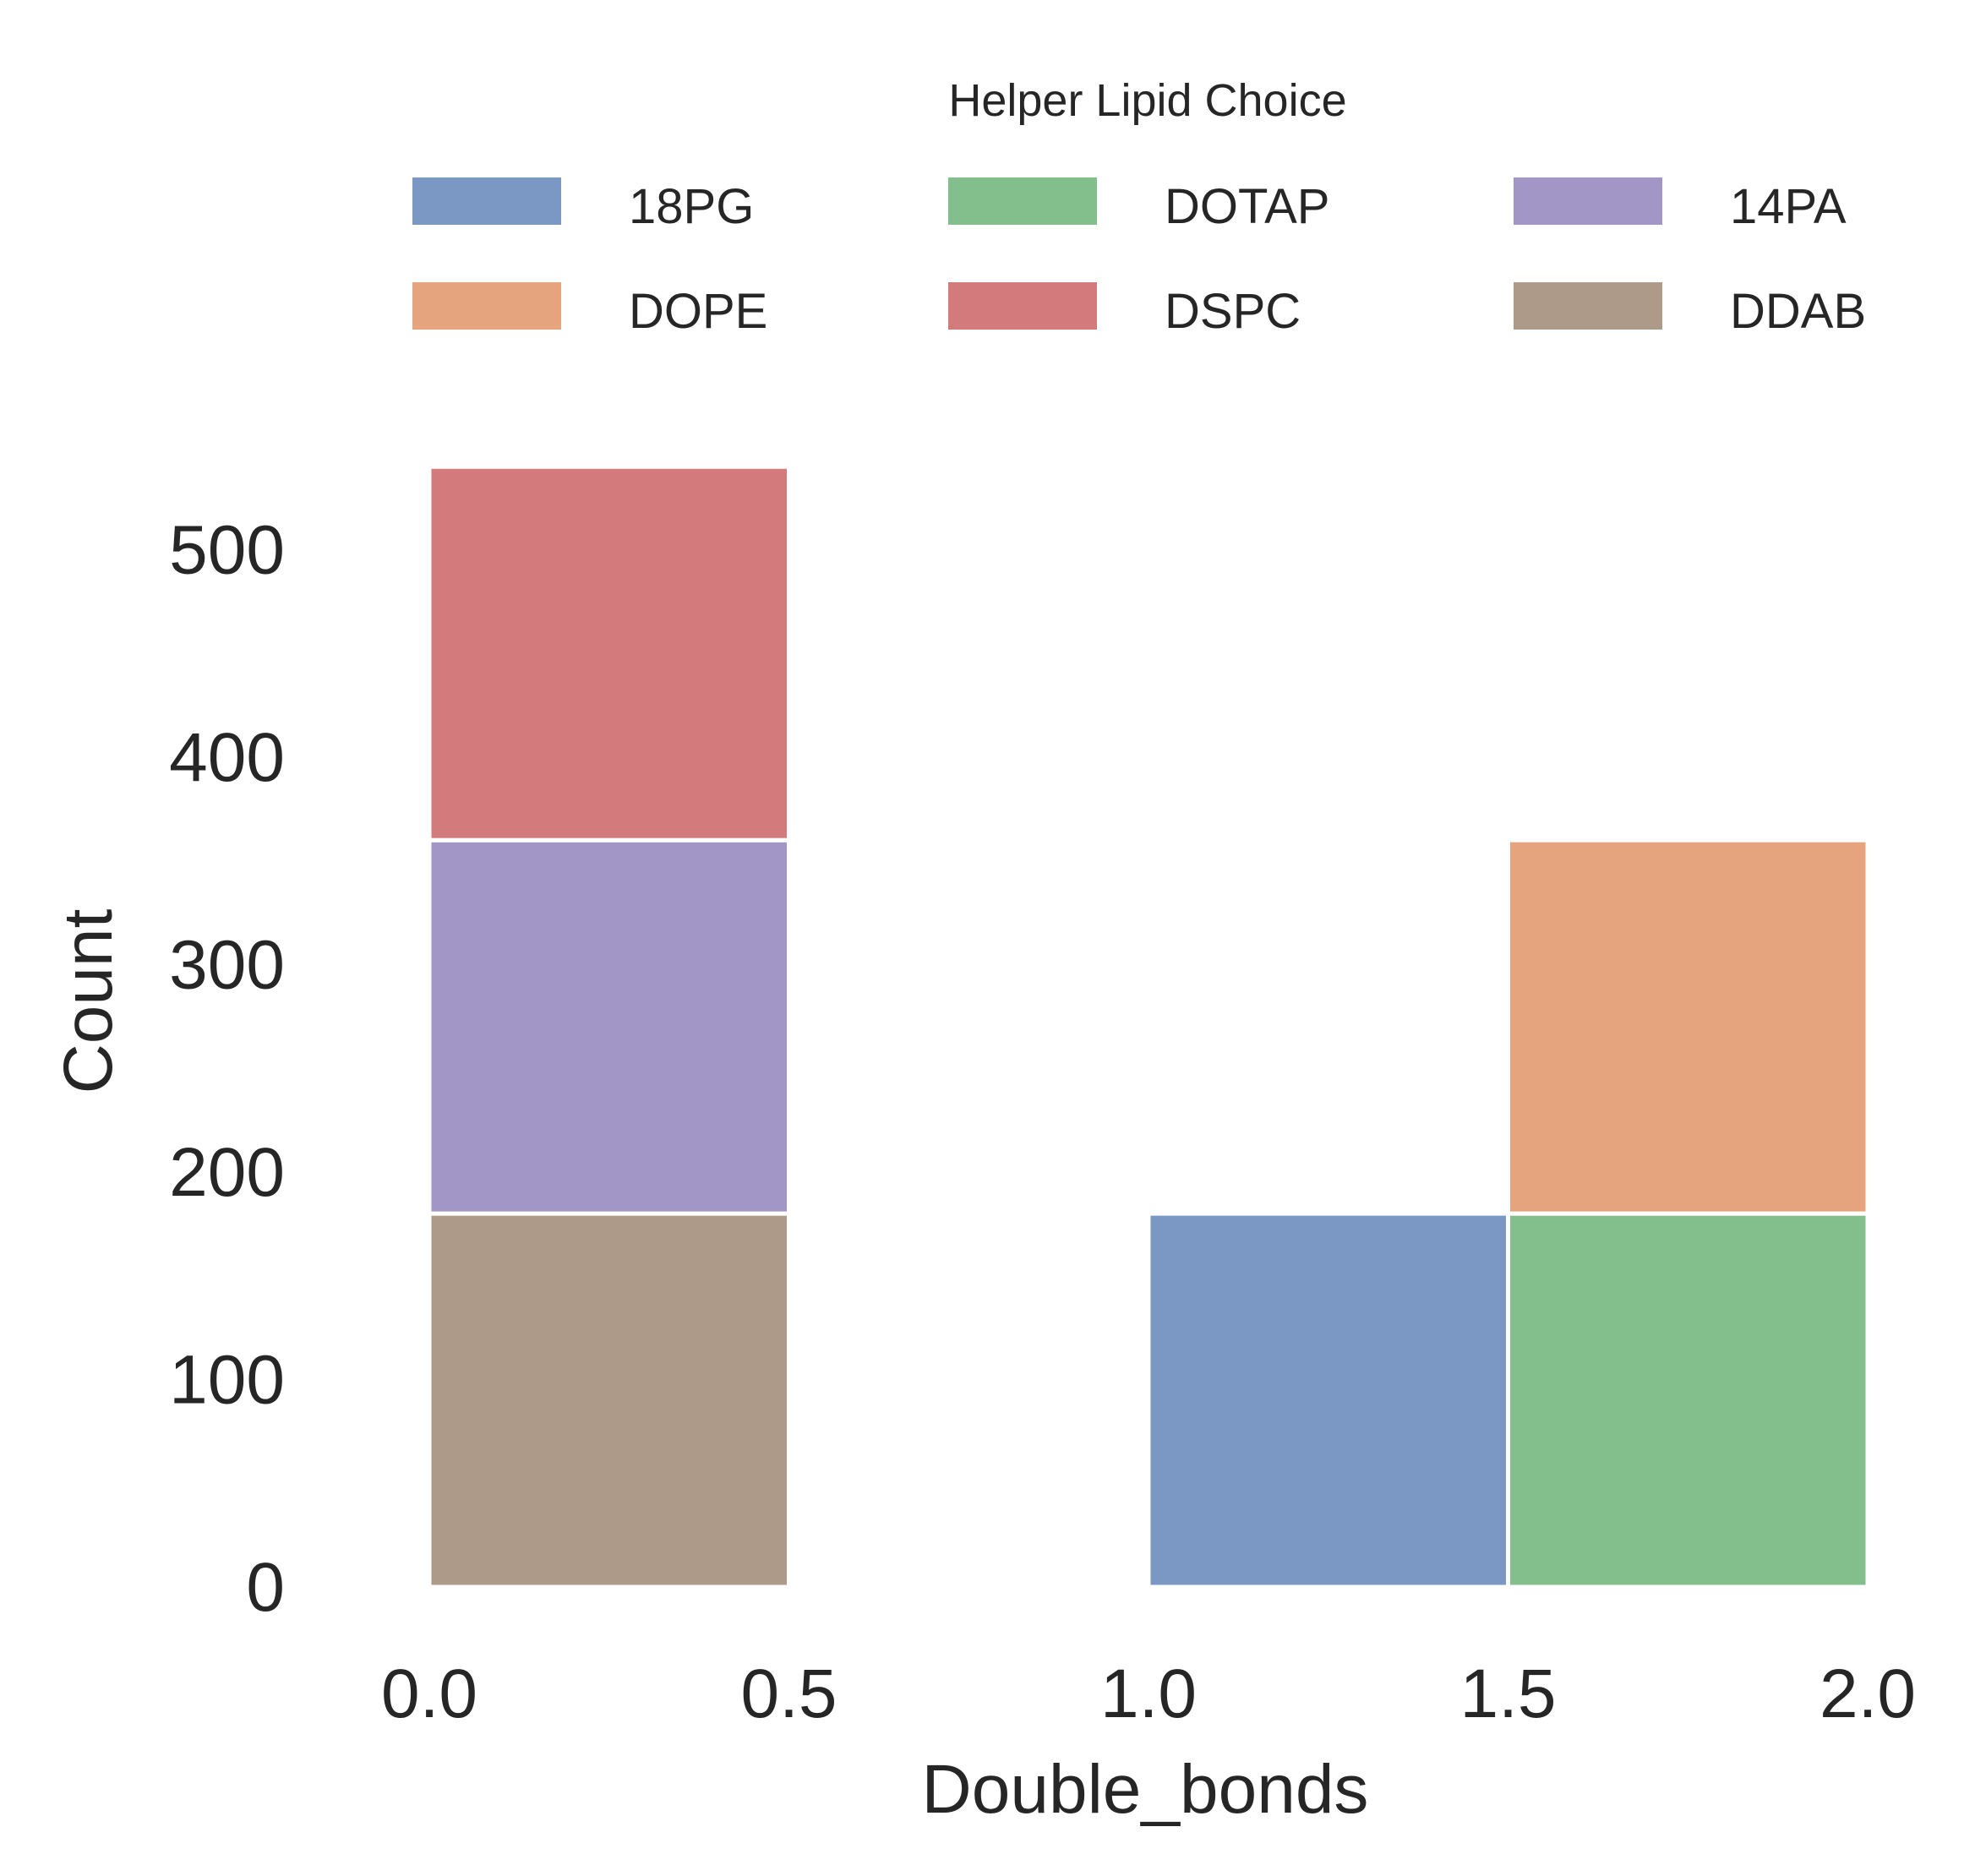 The image size is (1975, 1876). I want to click on legend-label: DOTAP, so click(1247, 206).